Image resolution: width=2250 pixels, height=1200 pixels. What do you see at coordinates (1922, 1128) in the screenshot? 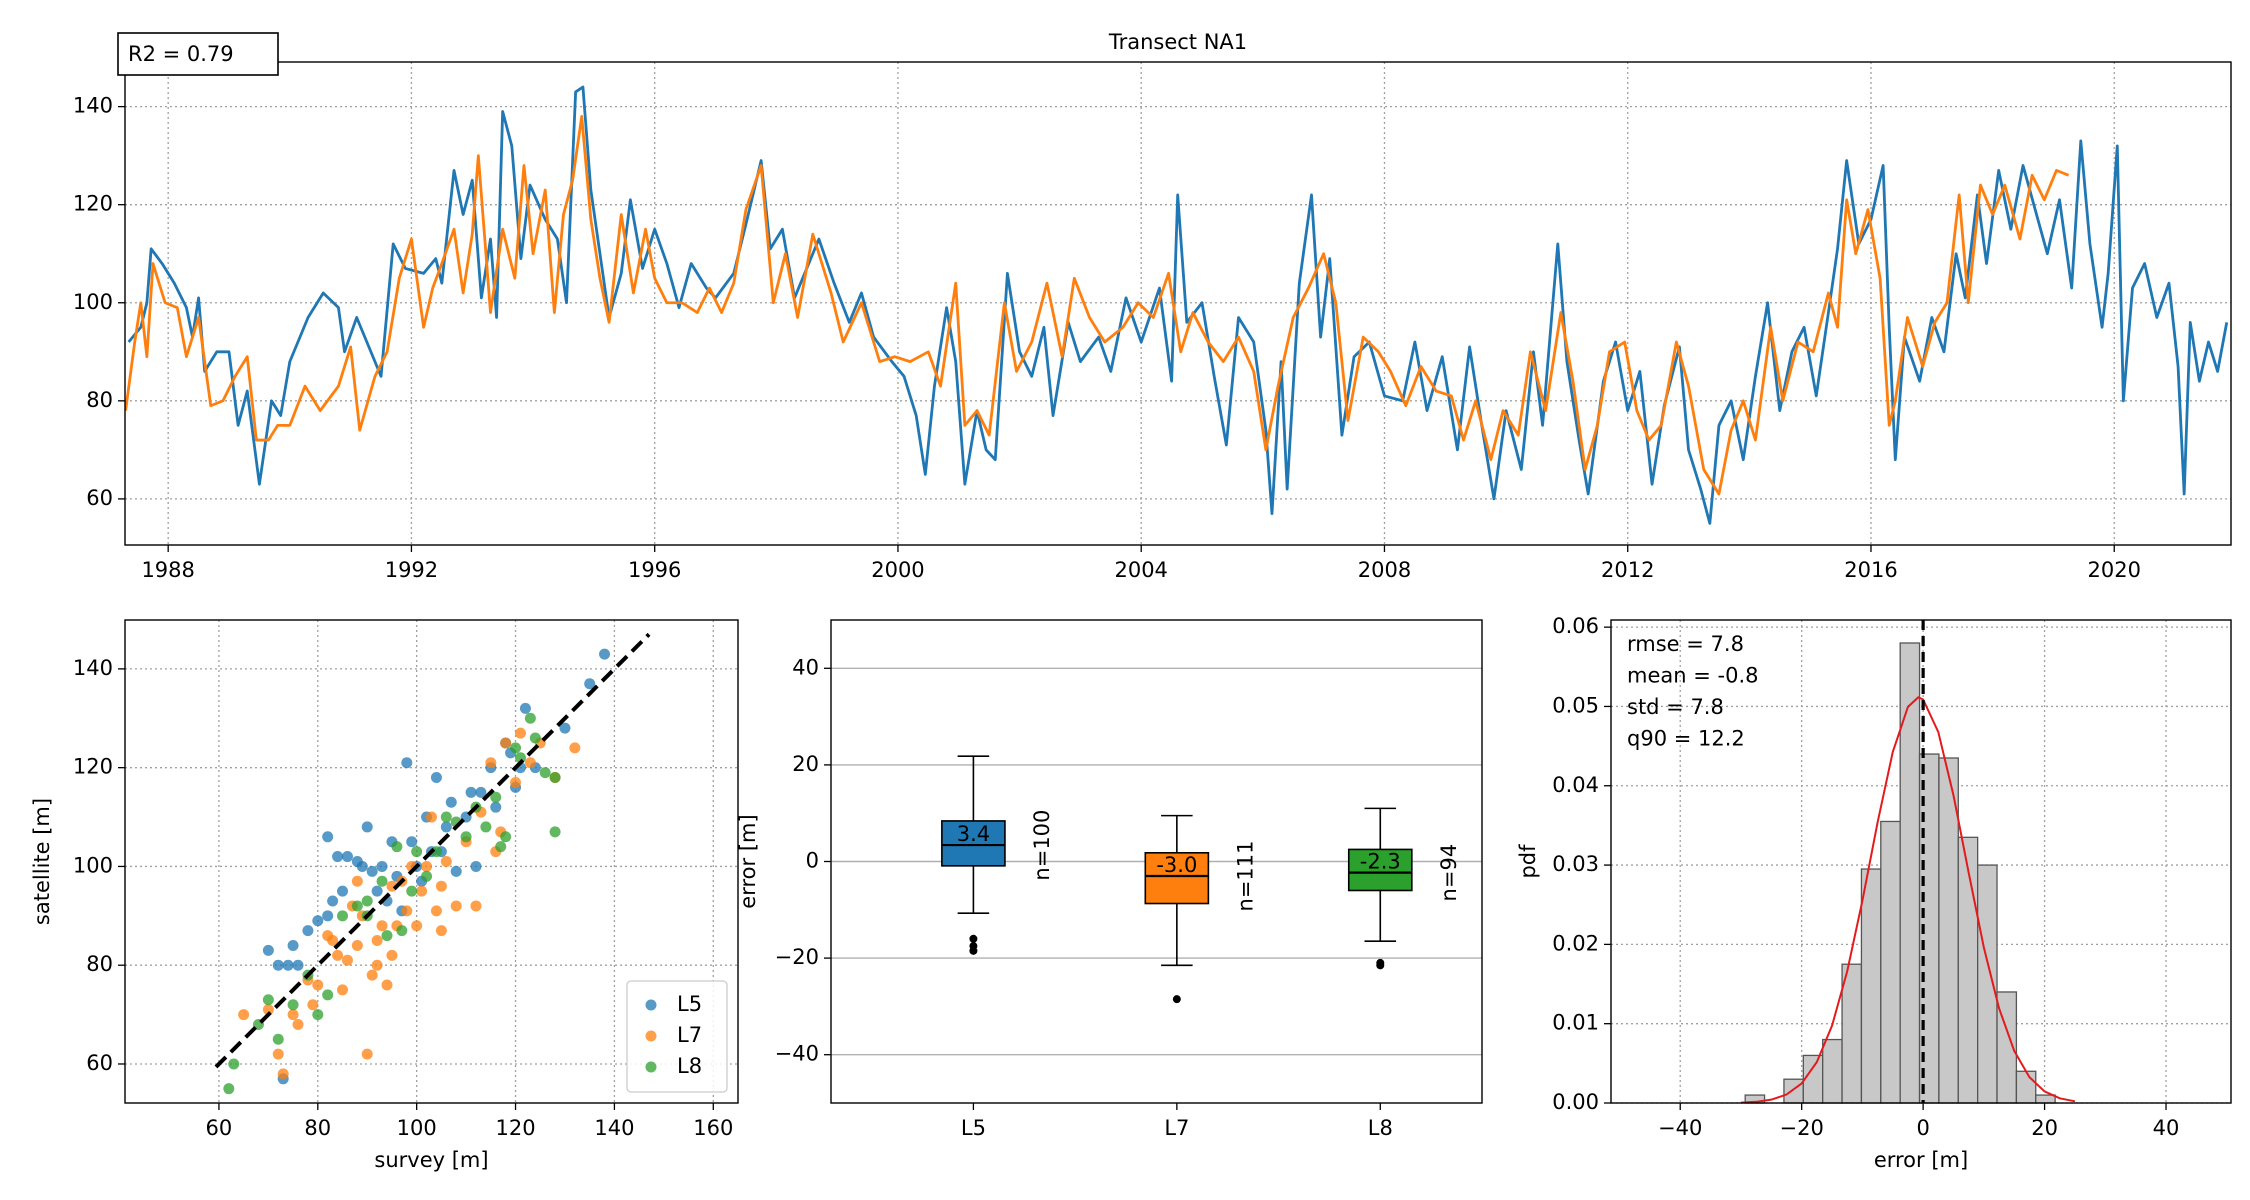
I see `x-tick-label: 0` at bounding box center [1922, 1128].